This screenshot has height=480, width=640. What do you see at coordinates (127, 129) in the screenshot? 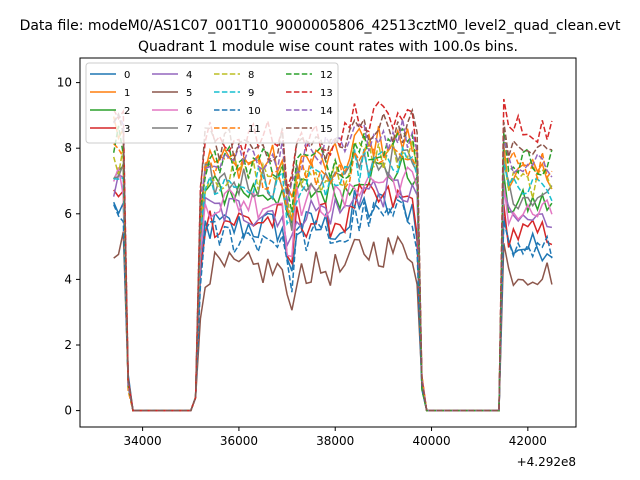
I see `legend-label-3: 3` at bounding box center [127, 129].